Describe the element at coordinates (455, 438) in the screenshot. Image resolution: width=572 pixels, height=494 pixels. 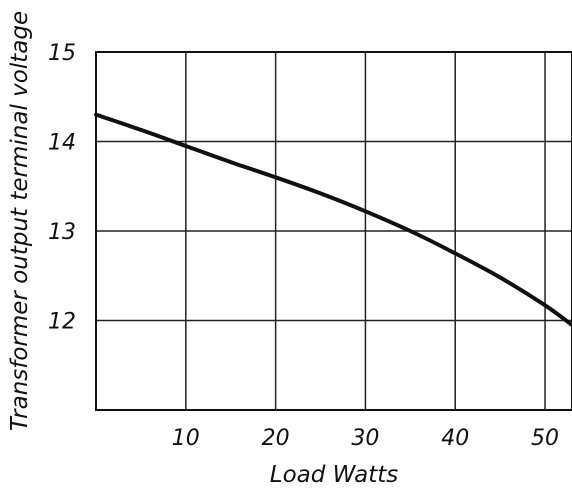
I see `x-tick-label: 40` at that location.